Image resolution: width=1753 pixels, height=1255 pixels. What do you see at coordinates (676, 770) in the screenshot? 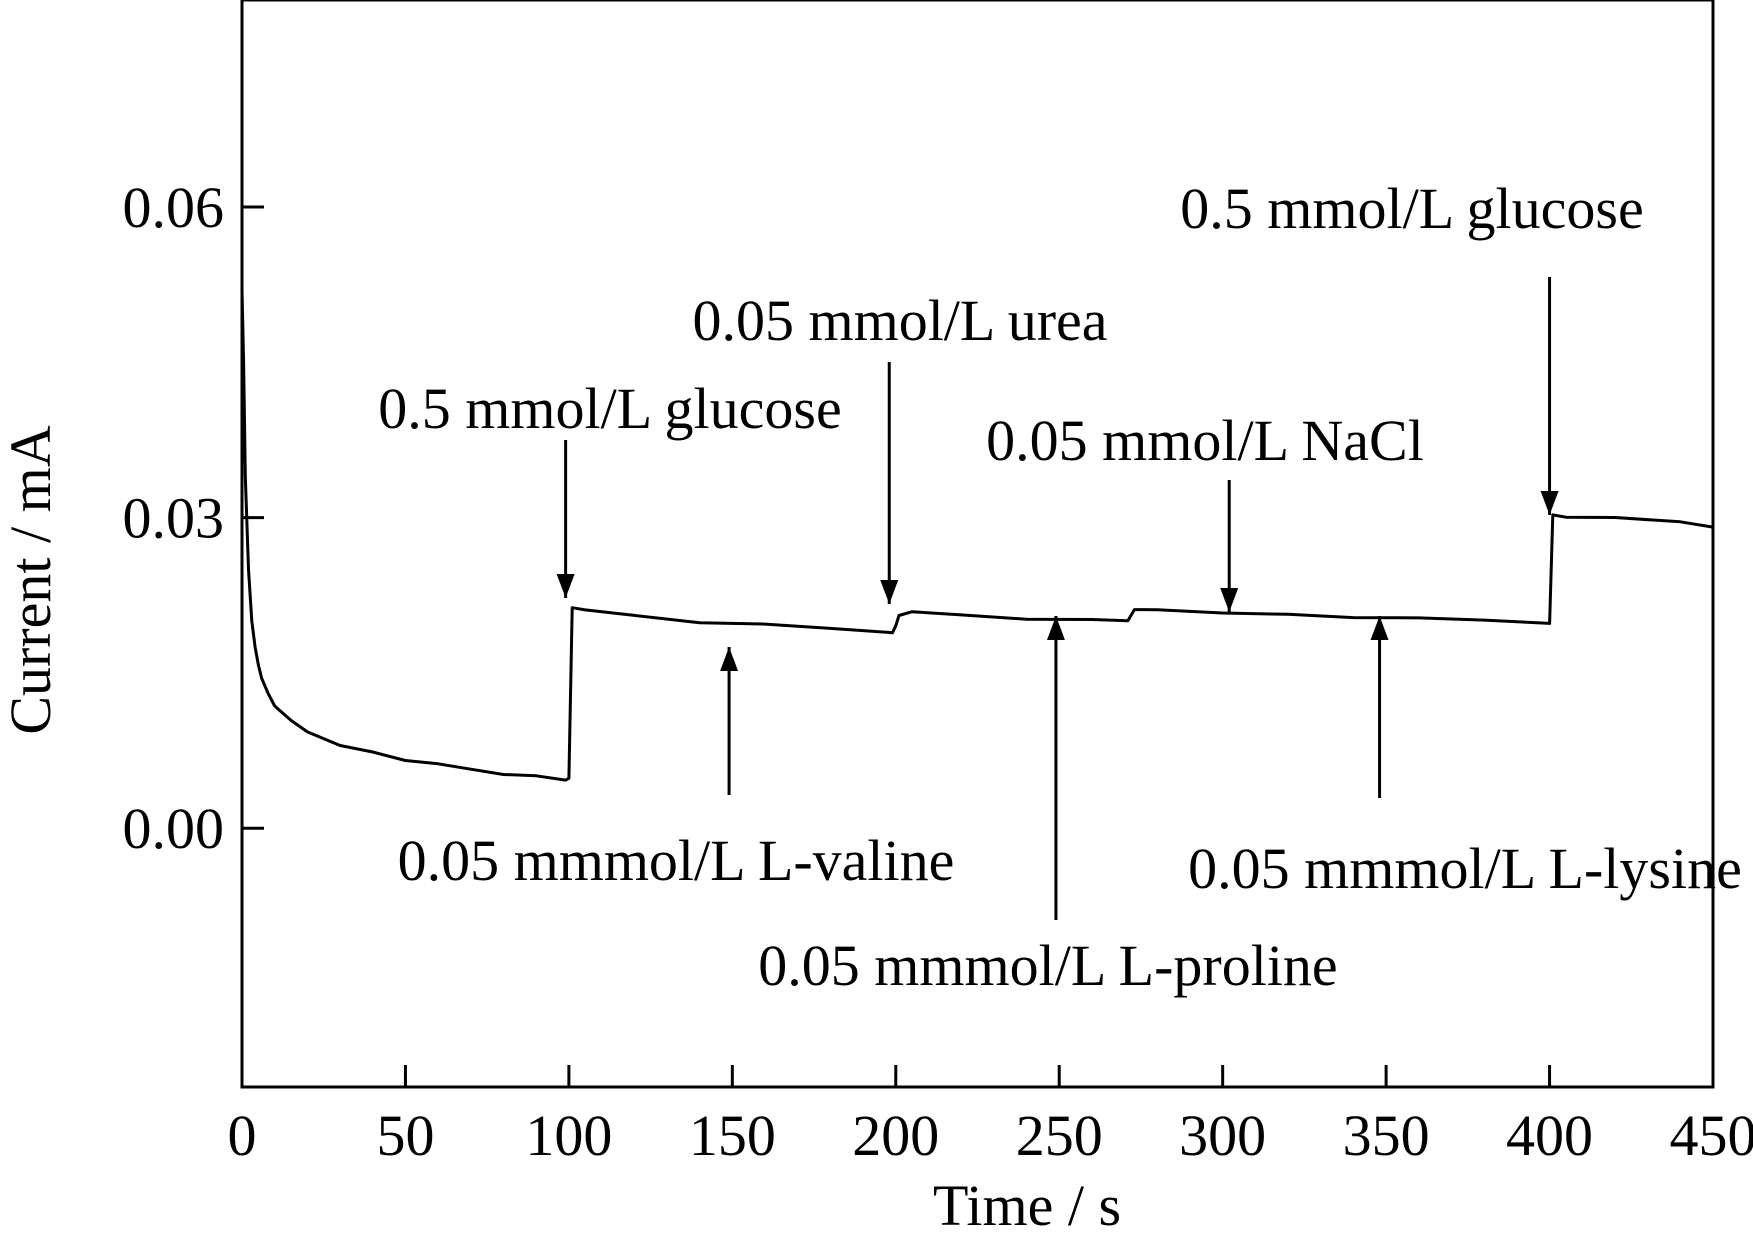
I see `annotation: 0.05 mmmol/L L-valine` at bounding box center [676, 770].